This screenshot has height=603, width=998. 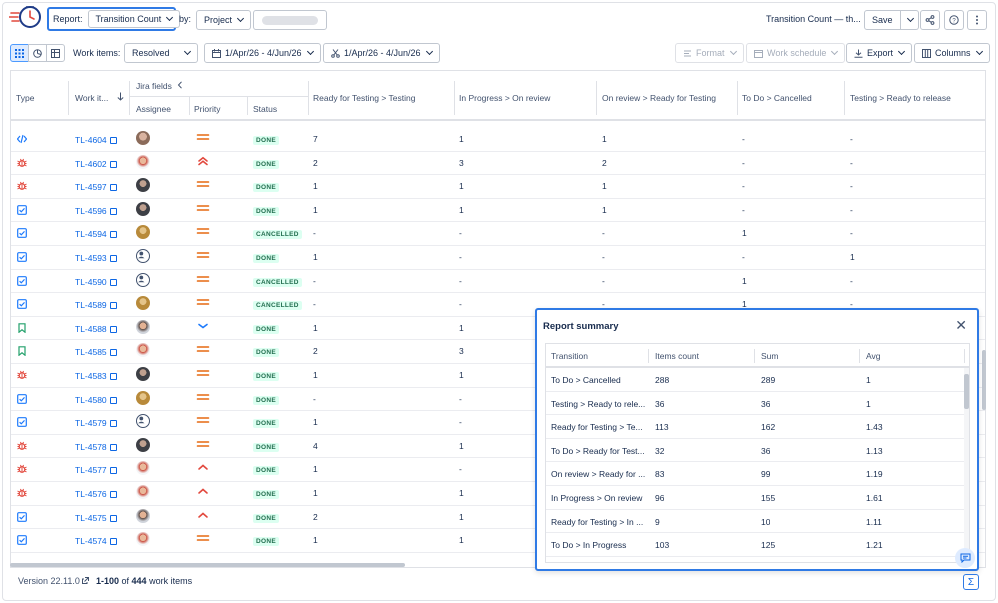 What do you see at coordinates (96, 329) in the screenshot?
I see `work-item-link: TL-4588` at bounding box center [96, 329].